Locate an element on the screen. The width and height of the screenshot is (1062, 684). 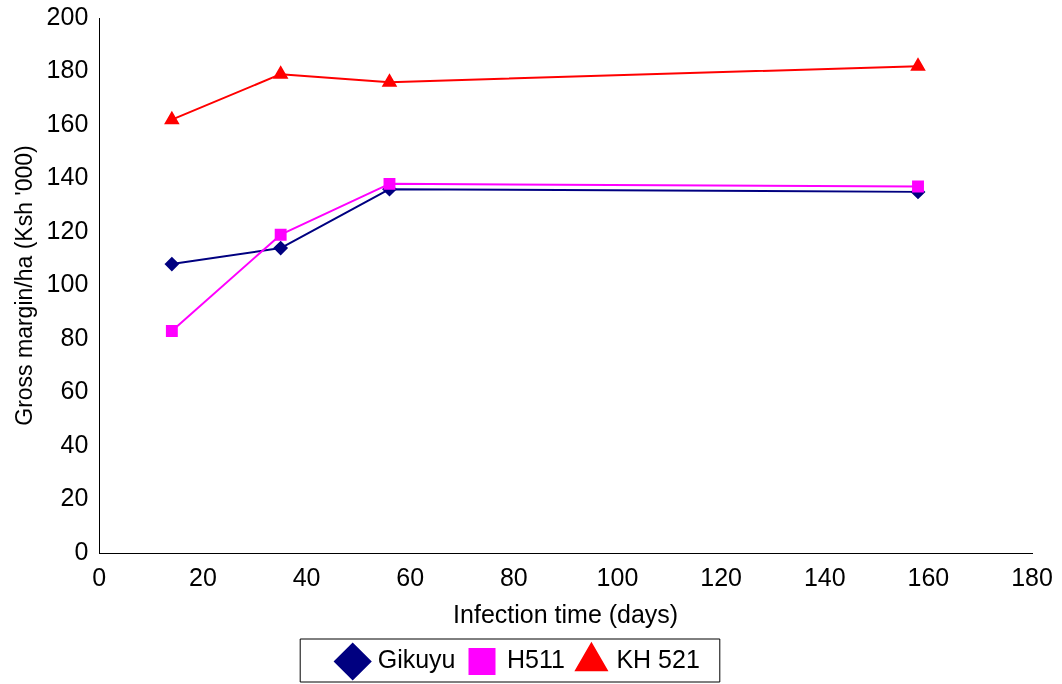
legend-label: KH 521 is located at coordinates (658, 659).